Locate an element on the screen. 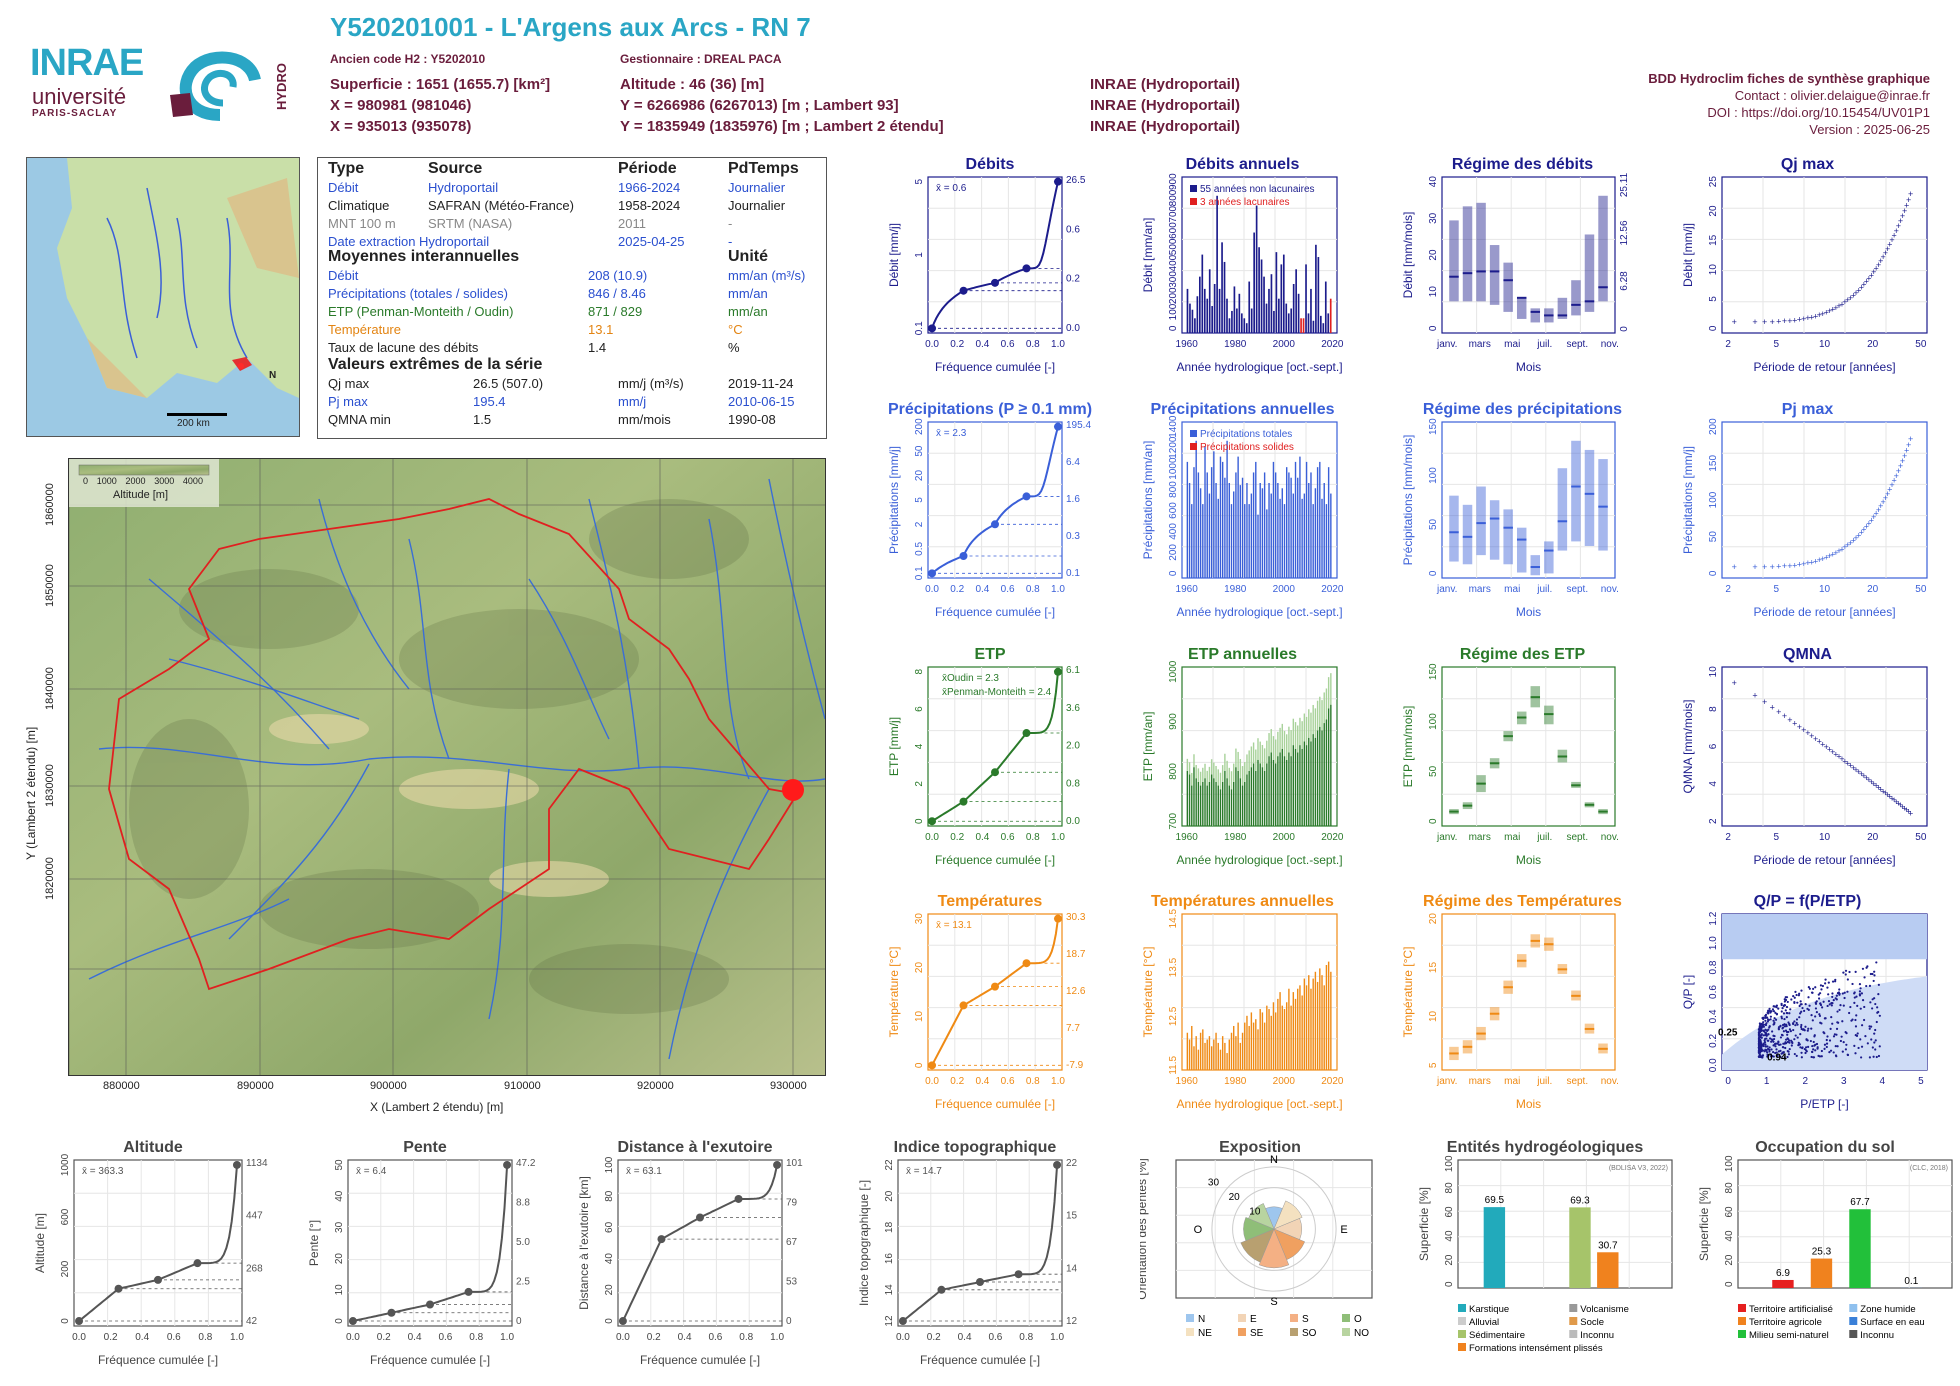 The height and width of the screenshot is (1386, 1960). chart-title: Régime des ETP is located at coordinates (1523, 654).